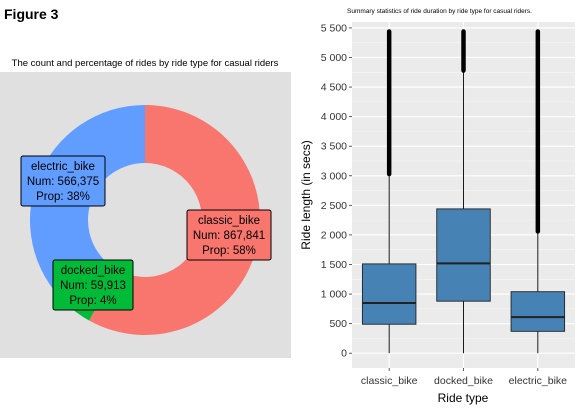 This screenshot has width=583, height=410. What do you see at coordinates (334, 147) in the screenshot?
I see `y-tick-label: 3 500` at bounding box center [334, 147].